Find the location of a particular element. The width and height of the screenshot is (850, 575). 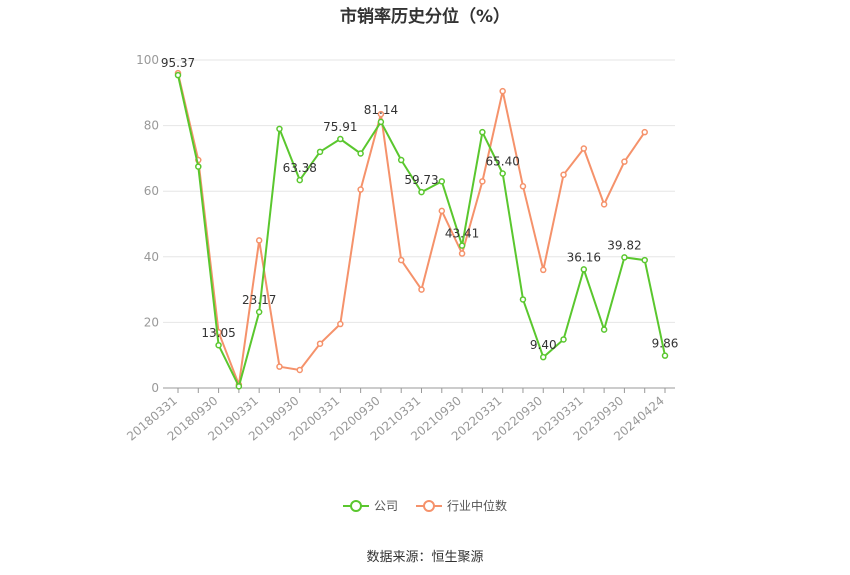

data-label: 23.17 is located at coordinates (259, 300).